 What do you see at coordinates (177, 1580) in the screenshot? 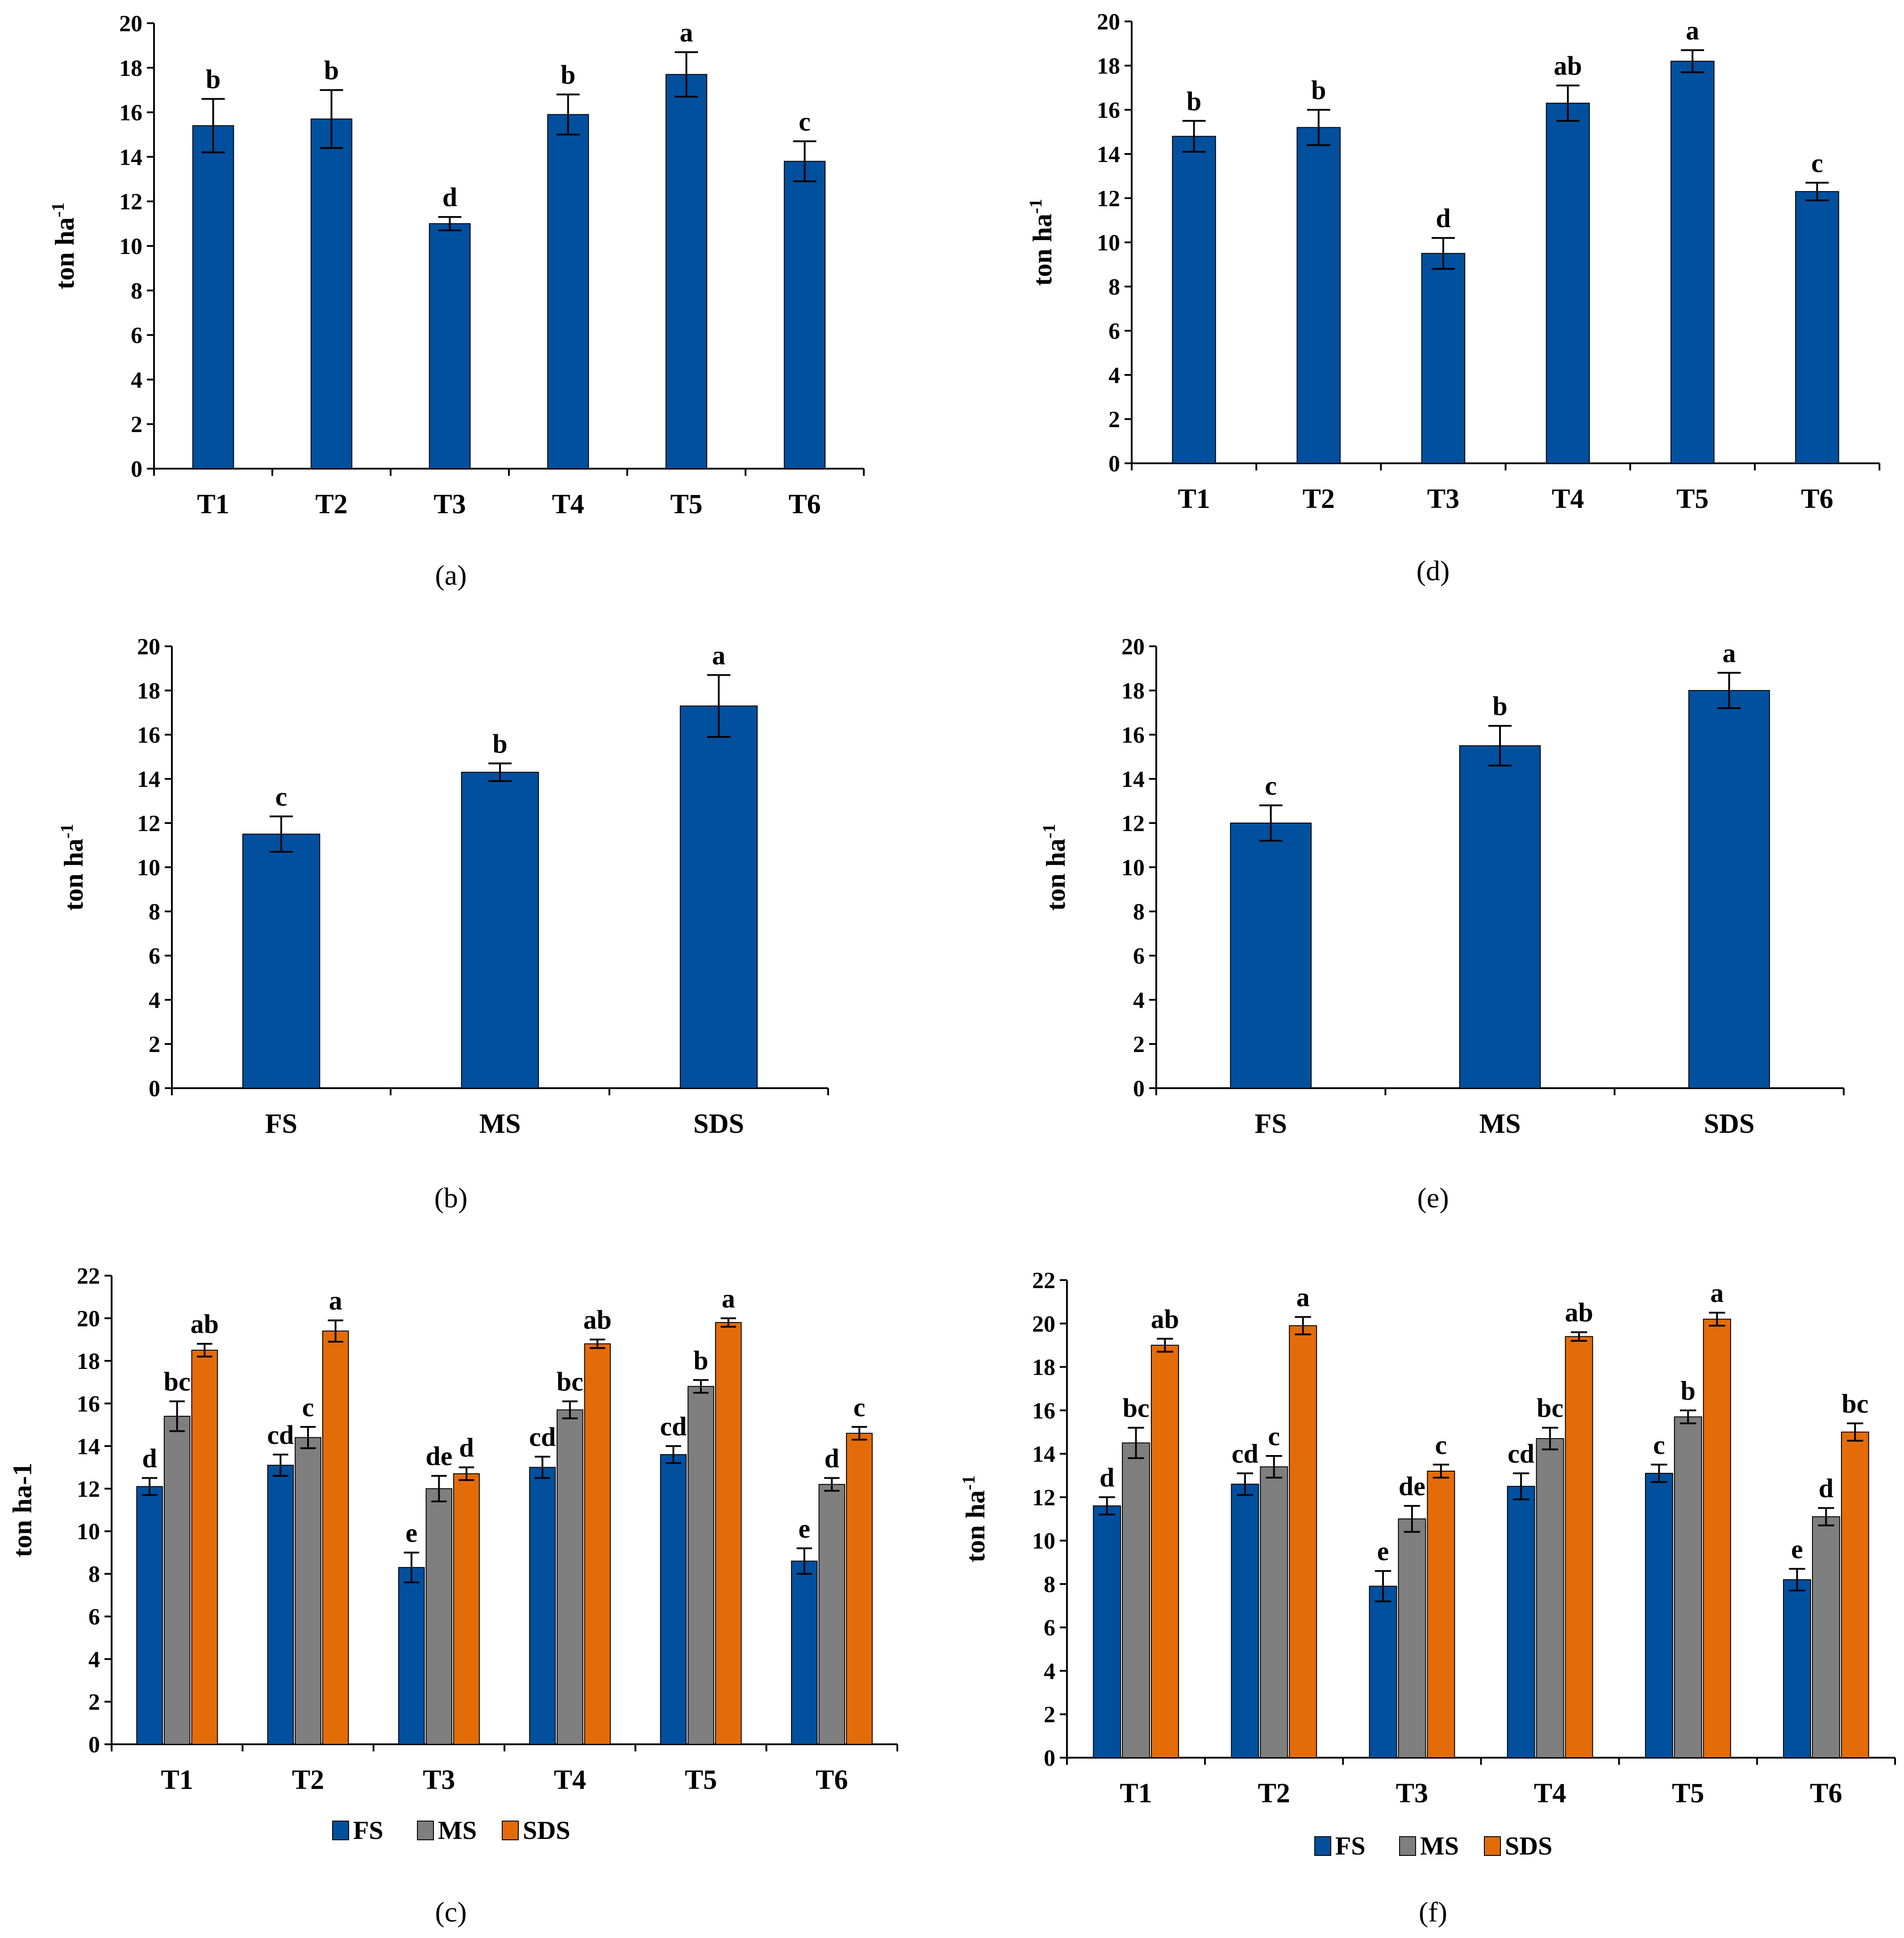
I see `bar-c-ms-t1` at bounding box center [177, 1580].